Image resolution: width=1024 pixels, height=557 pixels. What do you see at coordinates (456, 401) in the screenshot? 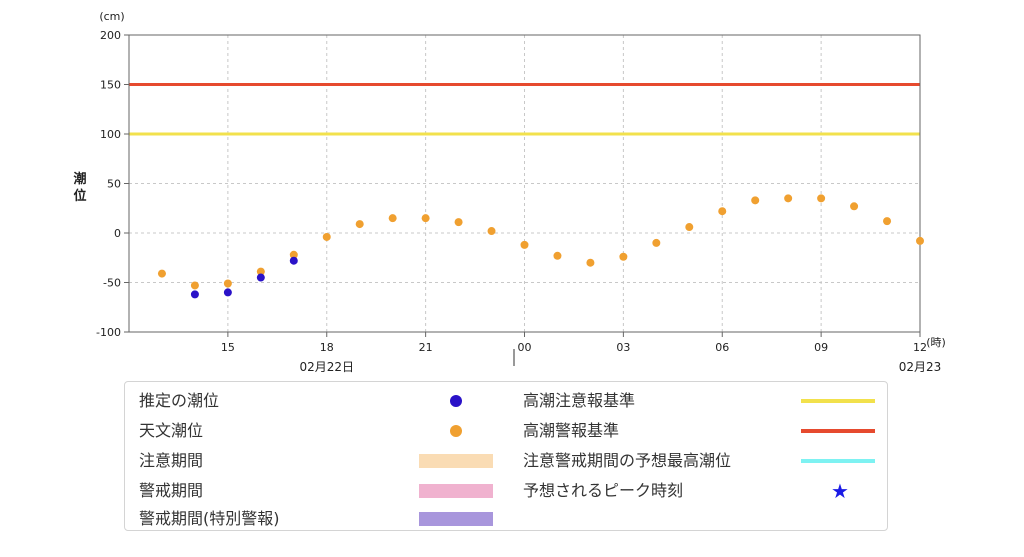
I see `legend-swatch-estimated-tide` at bounding box center [456, 401].